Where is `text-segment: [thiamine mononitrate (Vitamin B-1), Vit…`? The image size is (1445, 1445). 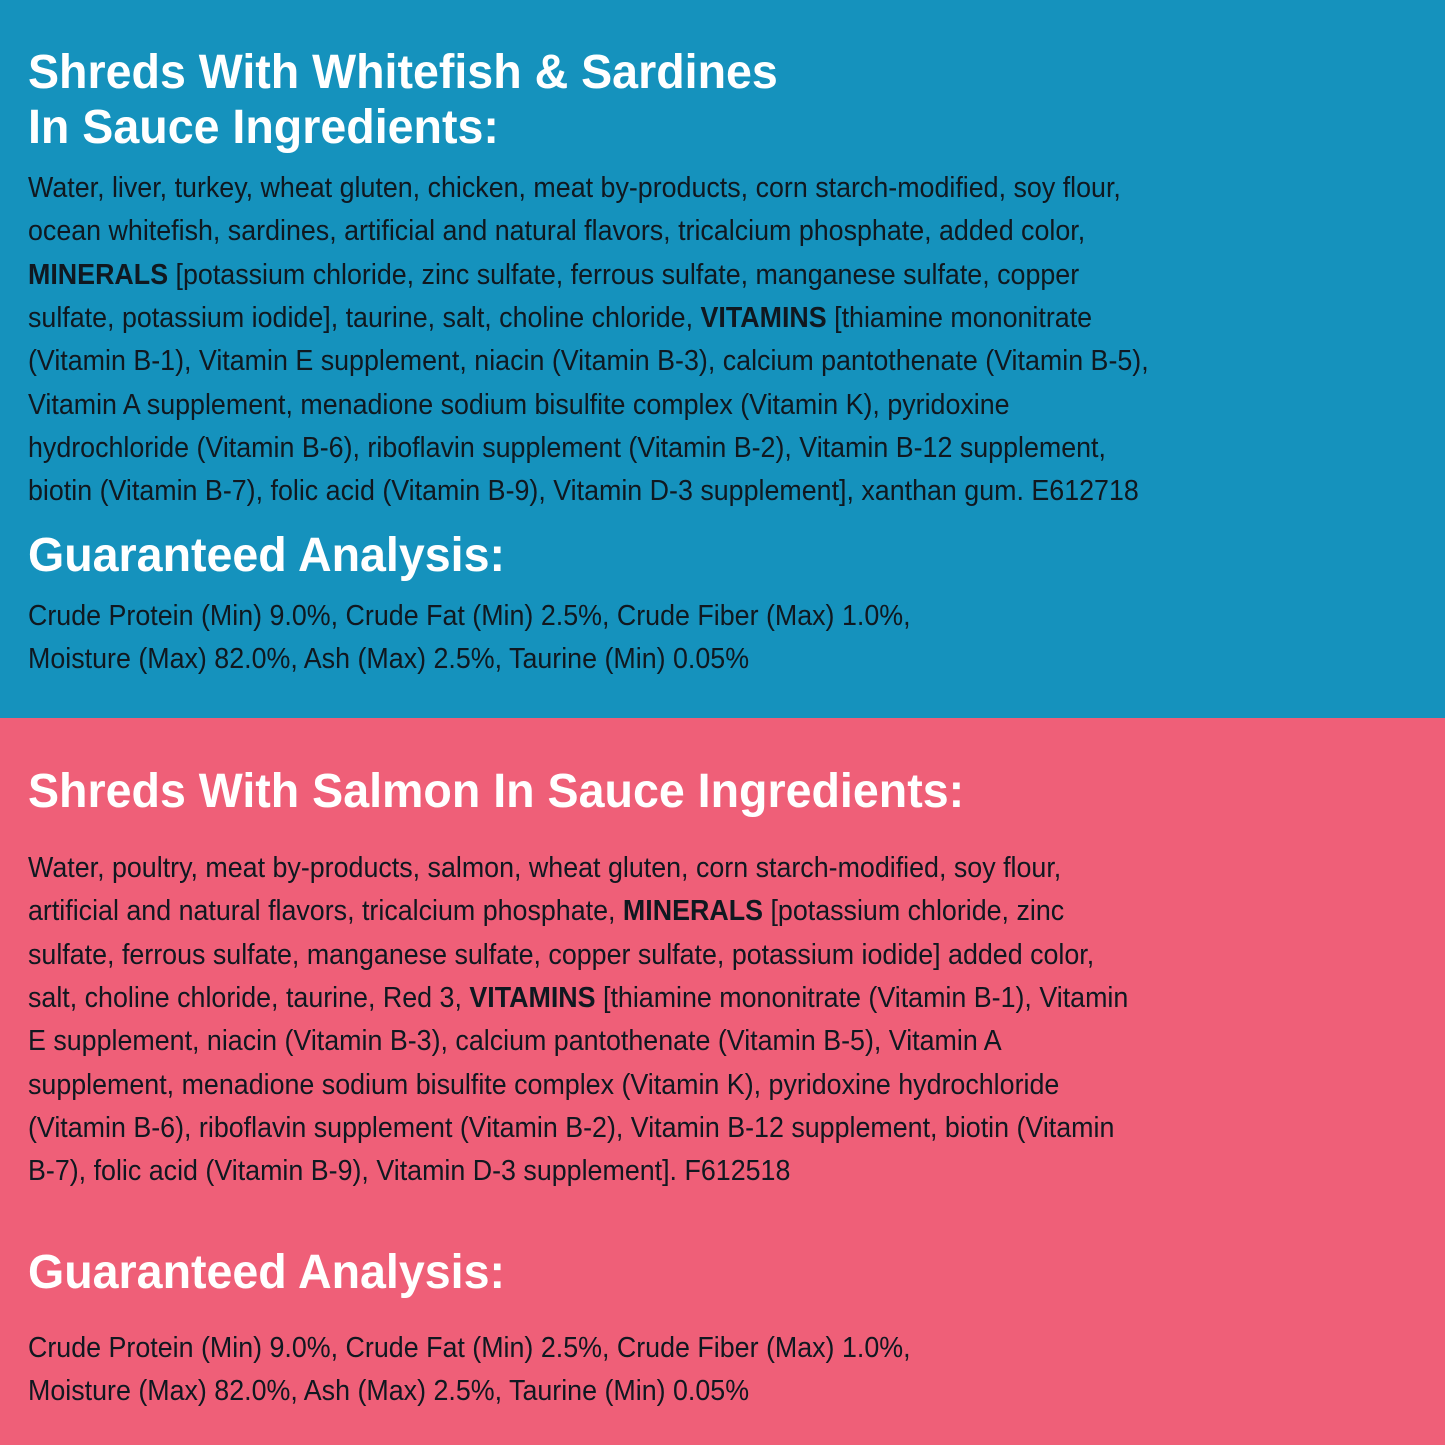 text-segment: [thiamine mononitrate (Vitamin B-1), Vit… is located at coordinates (862, 997).